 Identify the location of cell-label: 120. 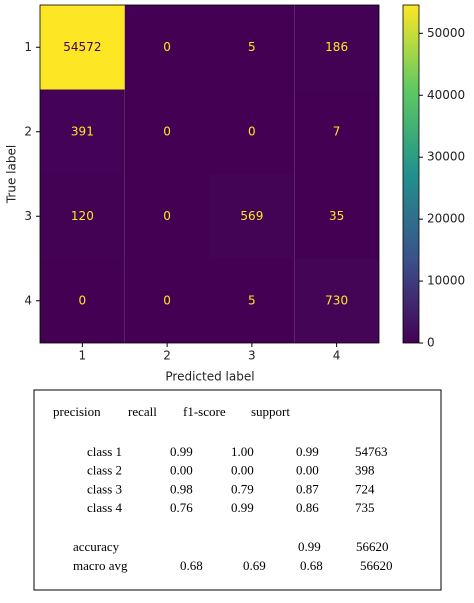
(82, 216).